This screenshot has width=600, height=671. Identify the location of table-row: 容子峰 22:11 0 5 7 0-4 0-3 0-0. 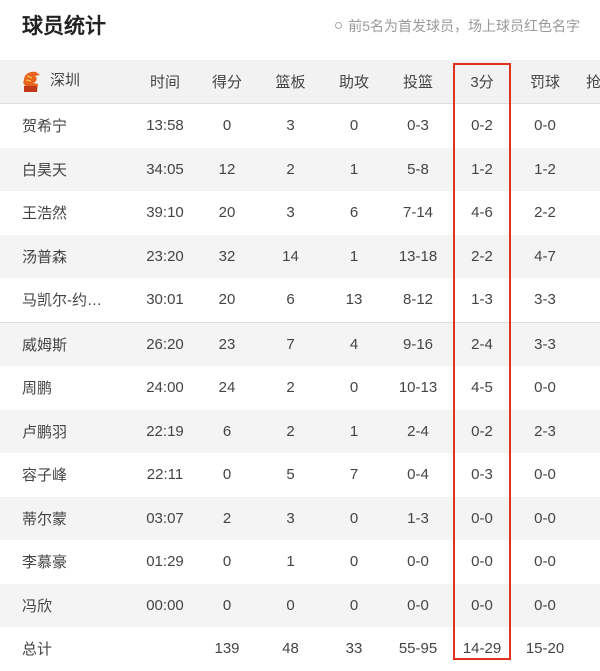
(300, 475).